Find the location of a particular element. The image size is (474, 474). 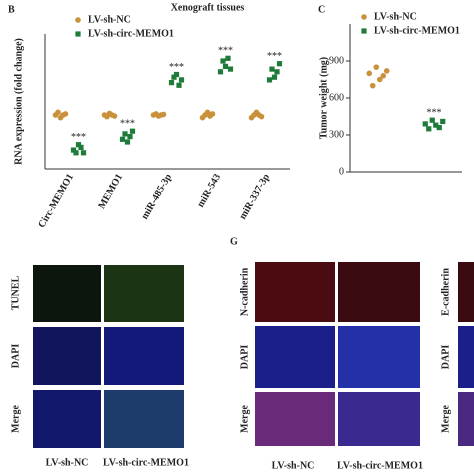

x-tick-label: Circ-MEMO1 is located at coordinates (56, 201).